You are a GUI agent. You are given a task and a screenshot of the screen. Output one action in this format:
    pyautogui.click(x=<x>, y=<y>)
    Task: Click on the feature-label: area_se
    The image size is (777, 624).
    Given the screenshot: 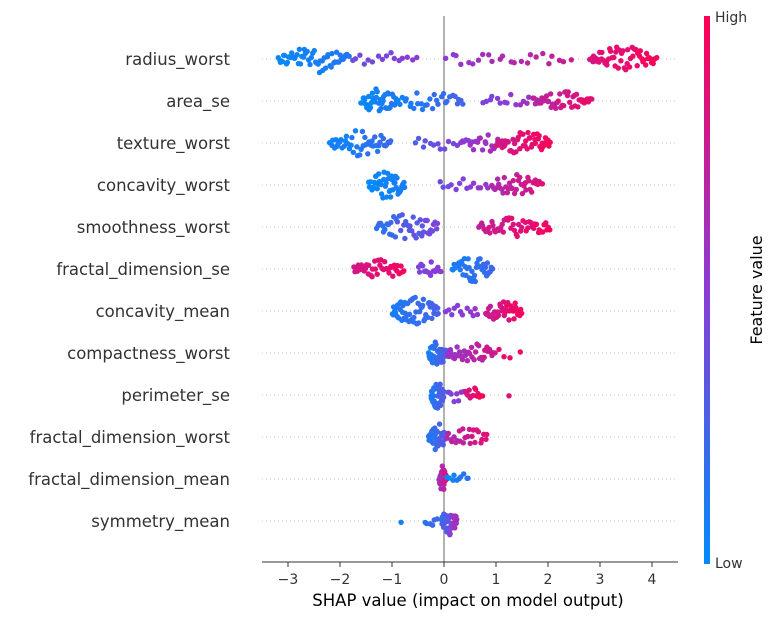 What is the action you would take?
    pyautogui.click(x=198, y=102)
    